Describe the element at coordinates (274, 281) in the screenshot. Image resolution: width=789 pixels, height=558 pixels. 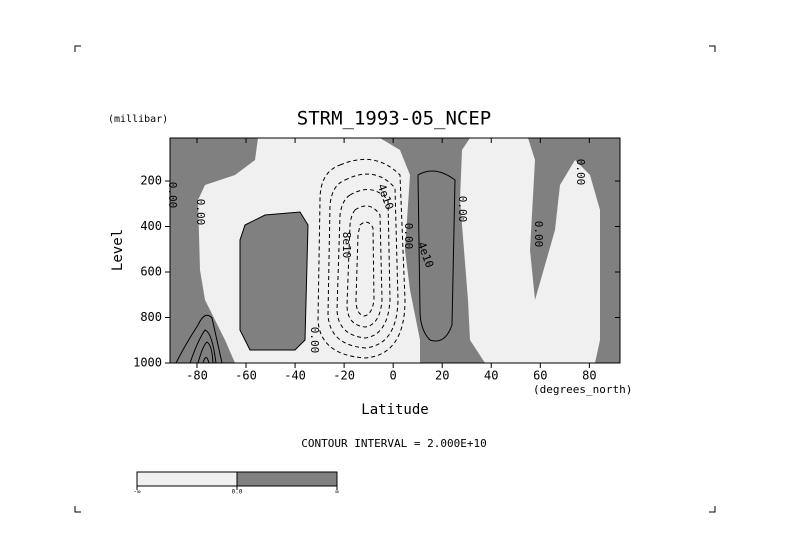
I see `positive-region` at that location.